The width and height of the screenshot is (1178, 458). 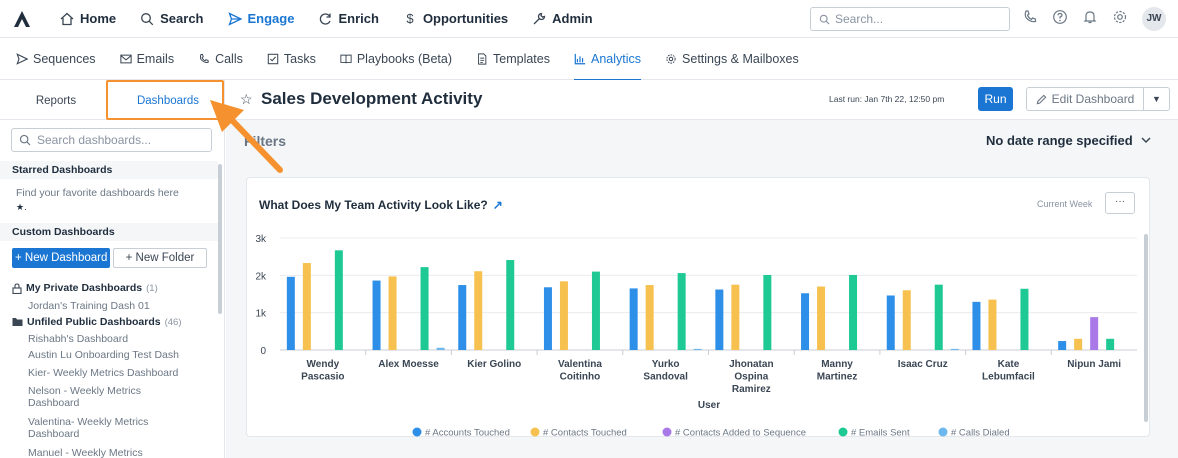 I want to click on list-item: Jordan's Training Dash 01, so click(x=89, y=306).